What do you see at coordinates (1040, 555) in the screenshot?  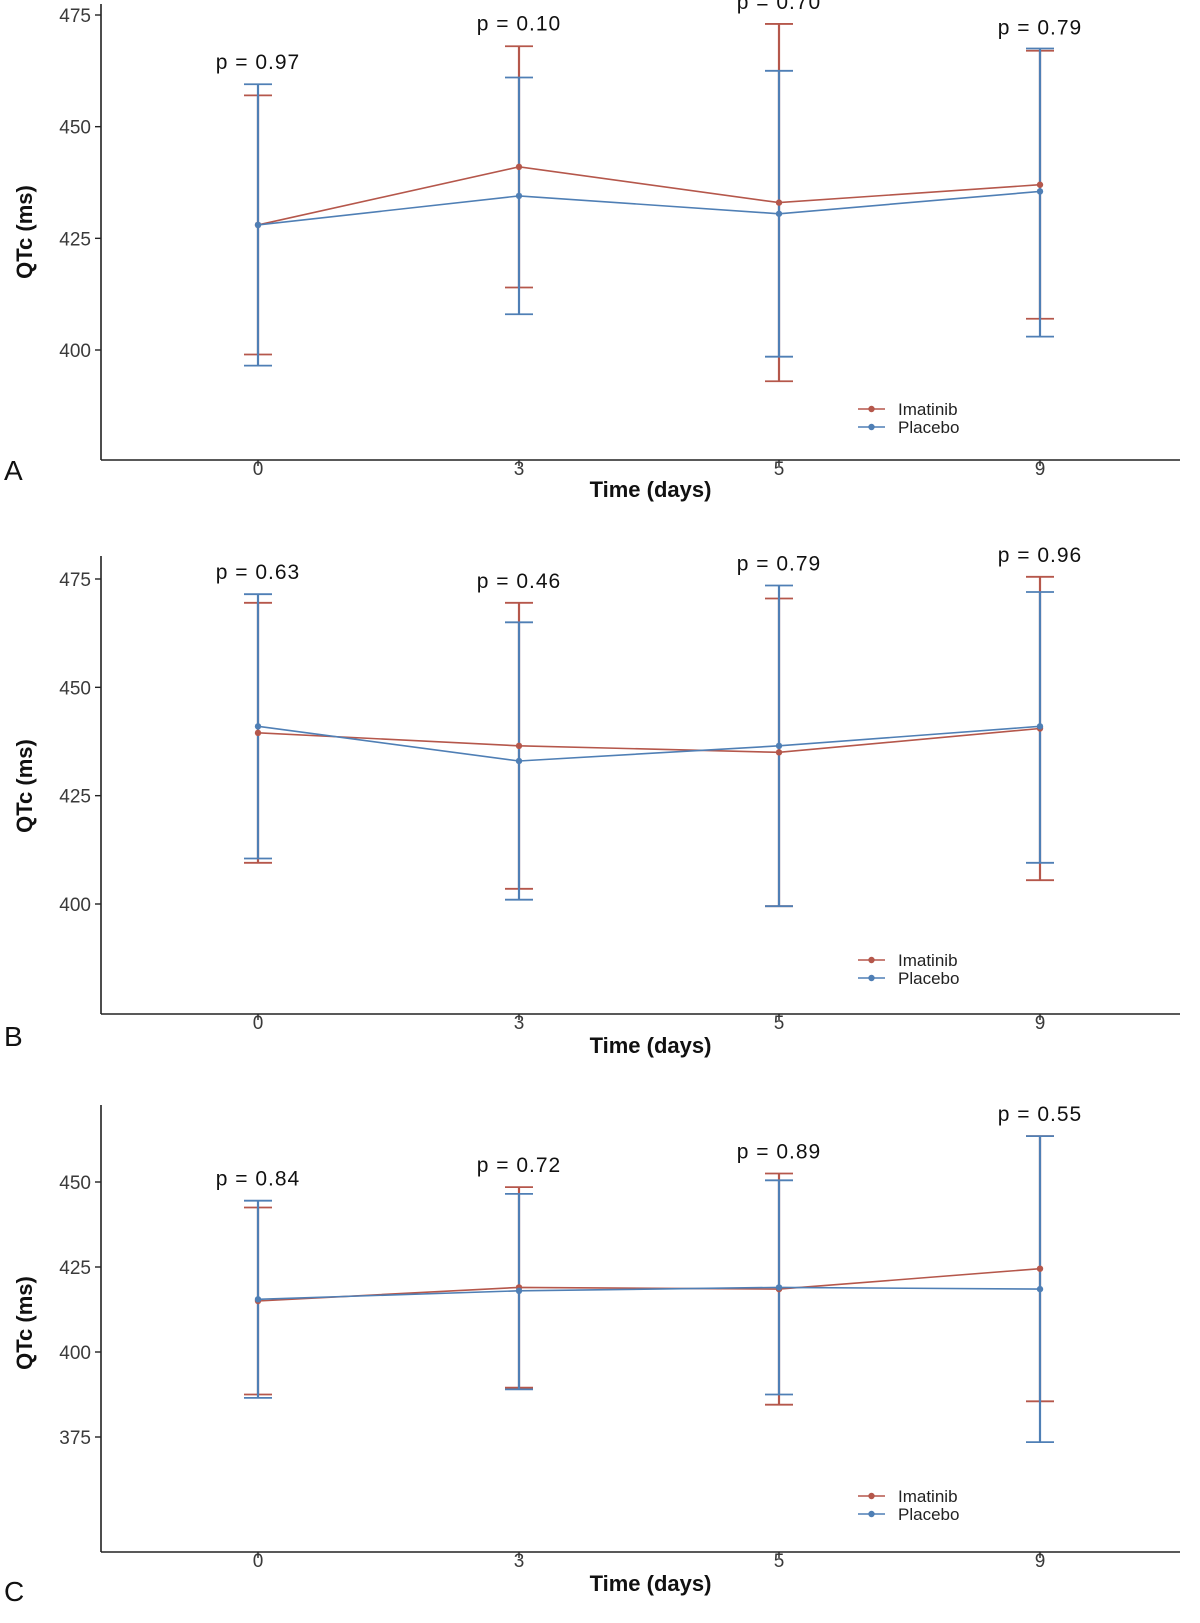 I see `p-value-label: p = 0.96` at bounding box center [1040, 555].